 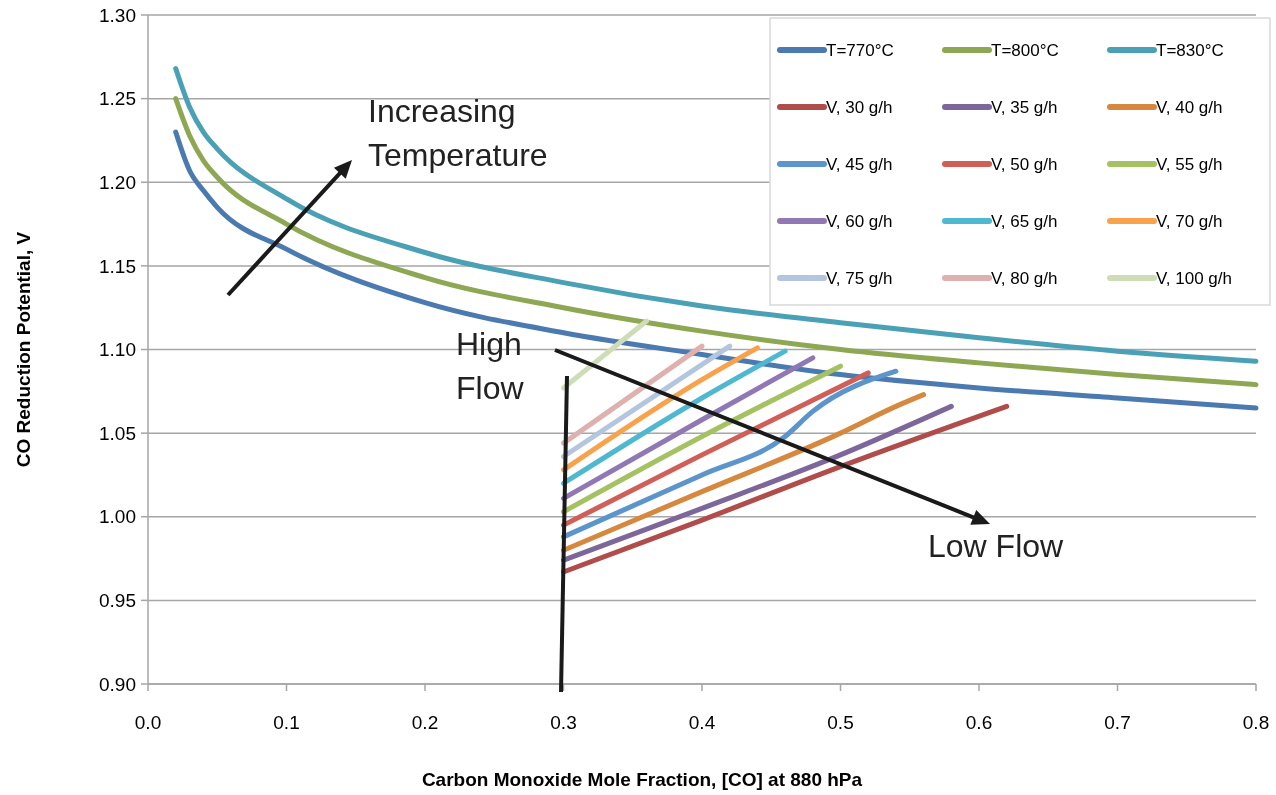 I want to click on legend-label: V, 75 g/h, so click(x=859, y=278).